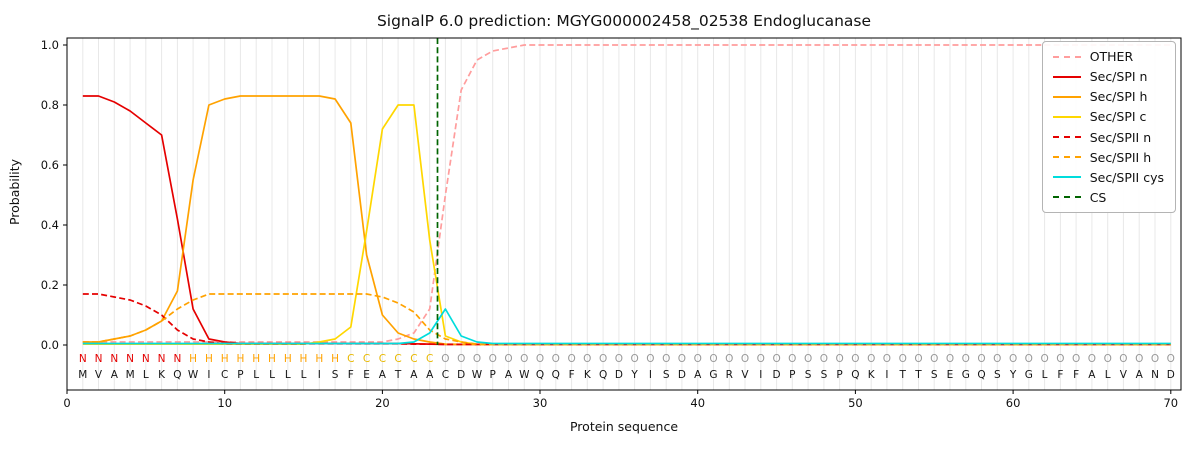 The image size is (1200, 450). I want to click on legend-entry-label: Sec/SPII cys, so click(1126, 177).